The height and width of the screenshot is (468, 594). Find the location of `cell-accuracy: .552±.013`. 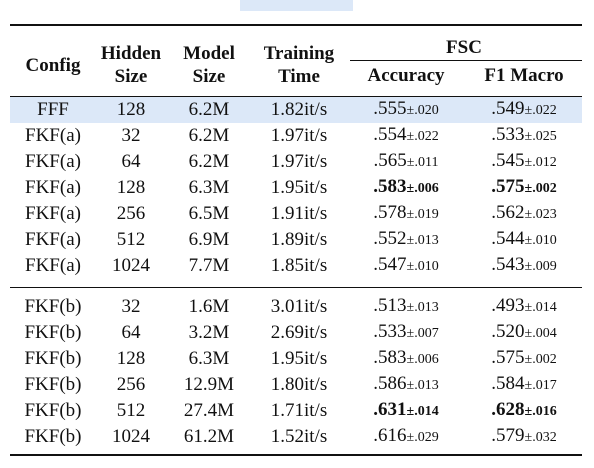

cell-accuracy: .552±.013 is located at coordinates (406, 240).